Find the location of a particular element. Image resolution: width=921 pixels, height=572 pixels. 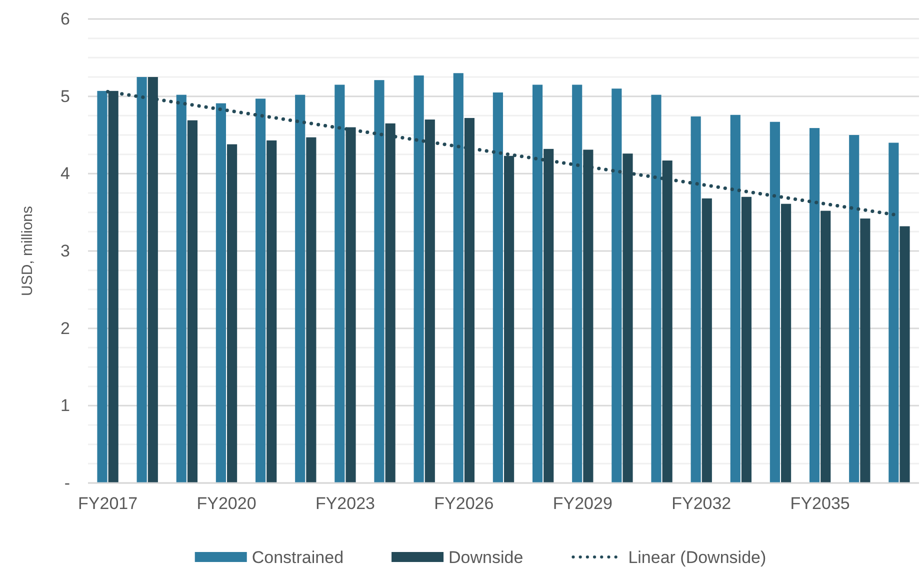

y-tick-label: 5 is located at coordinates (65, 96).